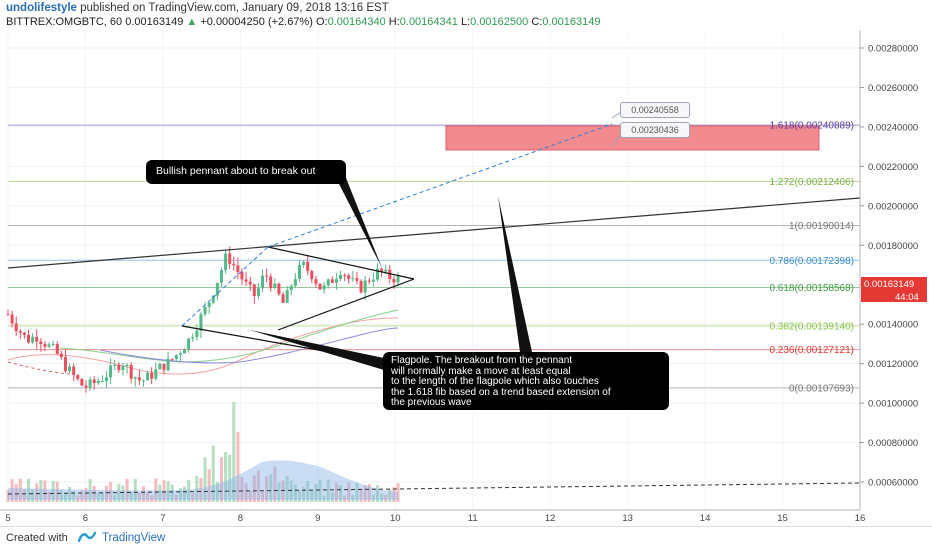 This screenshot has width=932, height=551. I want to click on time-tick-label: 10, so click(395, 518).